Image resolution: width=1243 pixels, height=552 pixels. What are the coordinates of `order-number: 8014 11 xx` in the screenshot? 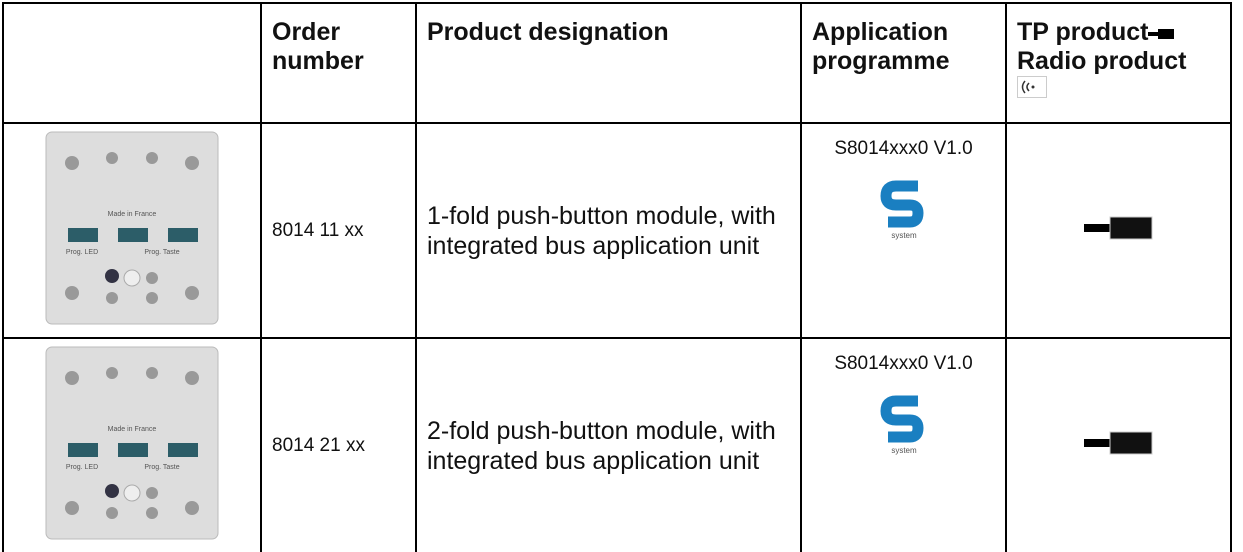 It's located at (338, 230).